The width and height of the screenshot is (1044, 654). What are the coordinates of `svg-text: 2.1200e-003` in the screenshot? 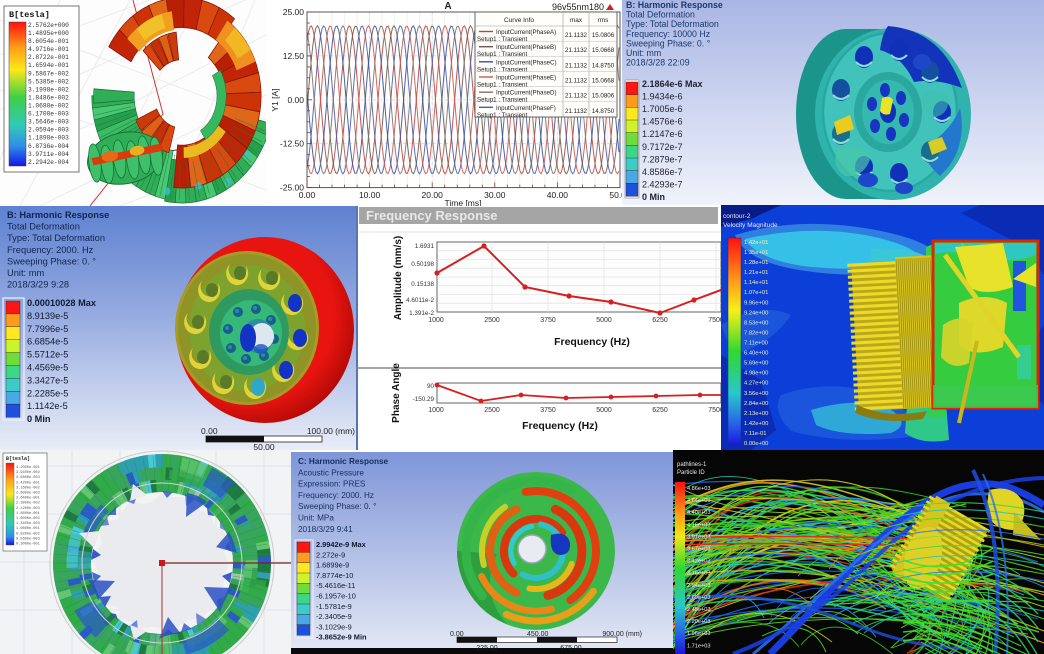 It's located at (28, 509).